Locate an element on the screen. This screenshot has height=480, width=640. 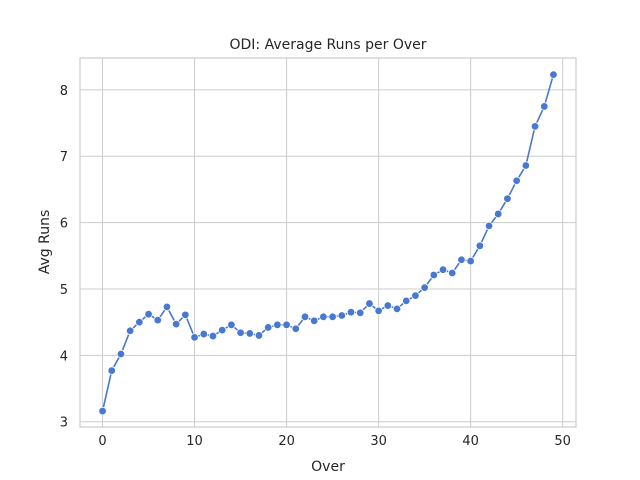
x-tick-label: 50 is located at coordinates (562, 441).